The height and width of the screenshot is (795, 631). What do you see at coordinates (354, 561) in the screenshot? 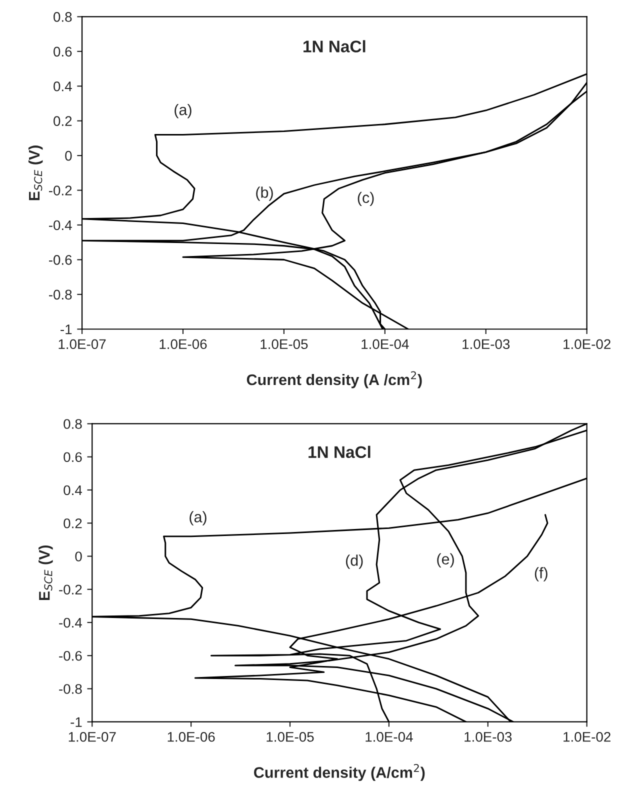
I see `annotation: (d)` at bounding box center [354, 561].